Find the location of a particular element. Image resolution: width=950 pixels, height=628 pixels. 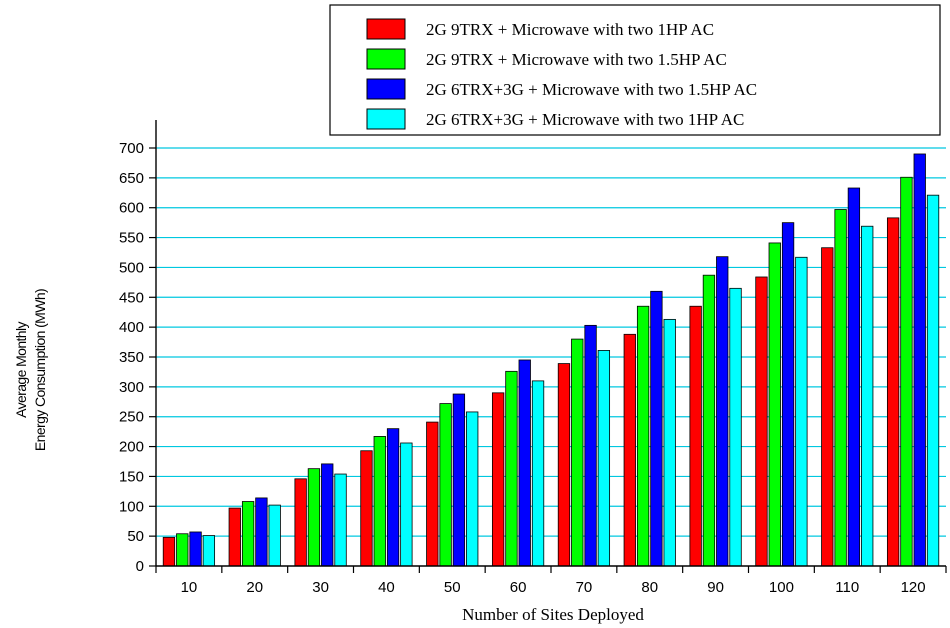

legend-label: 2G 6TRX+3G + Microwave with two 1HP AC is located at coordinates (585, 119).